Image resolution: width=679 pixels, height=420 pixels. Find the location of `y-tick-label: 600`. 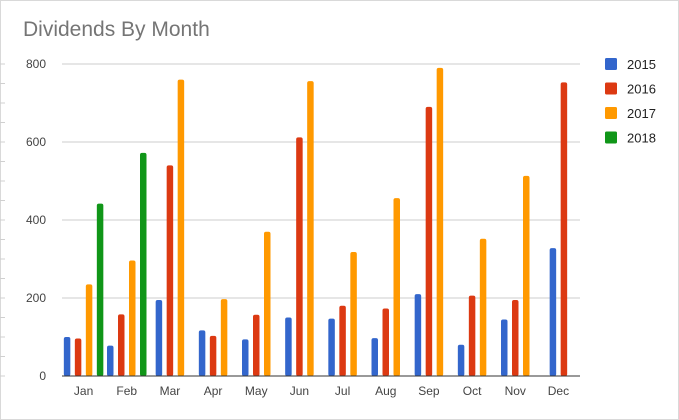

y-tick-label: 600 is located at coordinates (36, 142).